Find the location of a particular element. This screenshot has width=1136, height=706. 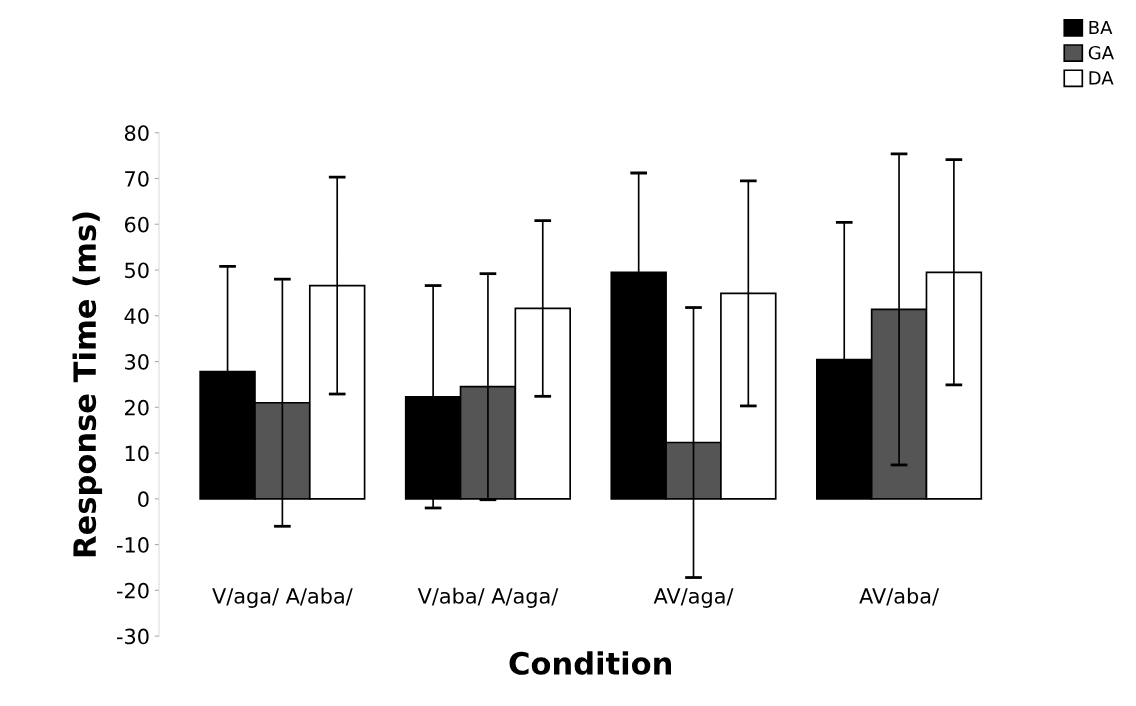

y-axis-title: Response Time (ms) is located at coordinates (87, 384).